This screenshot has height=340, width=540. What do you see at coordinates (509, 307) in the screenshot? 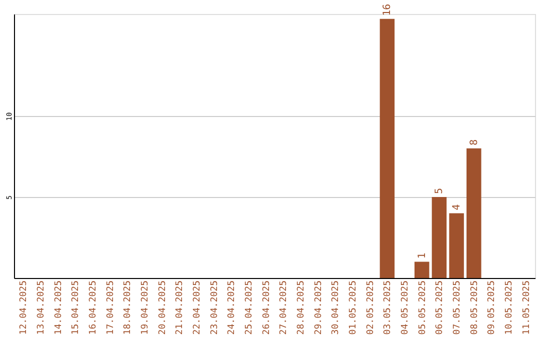
I see `x-tick-label: 10.05.2025` at bounding box center [509, 307].